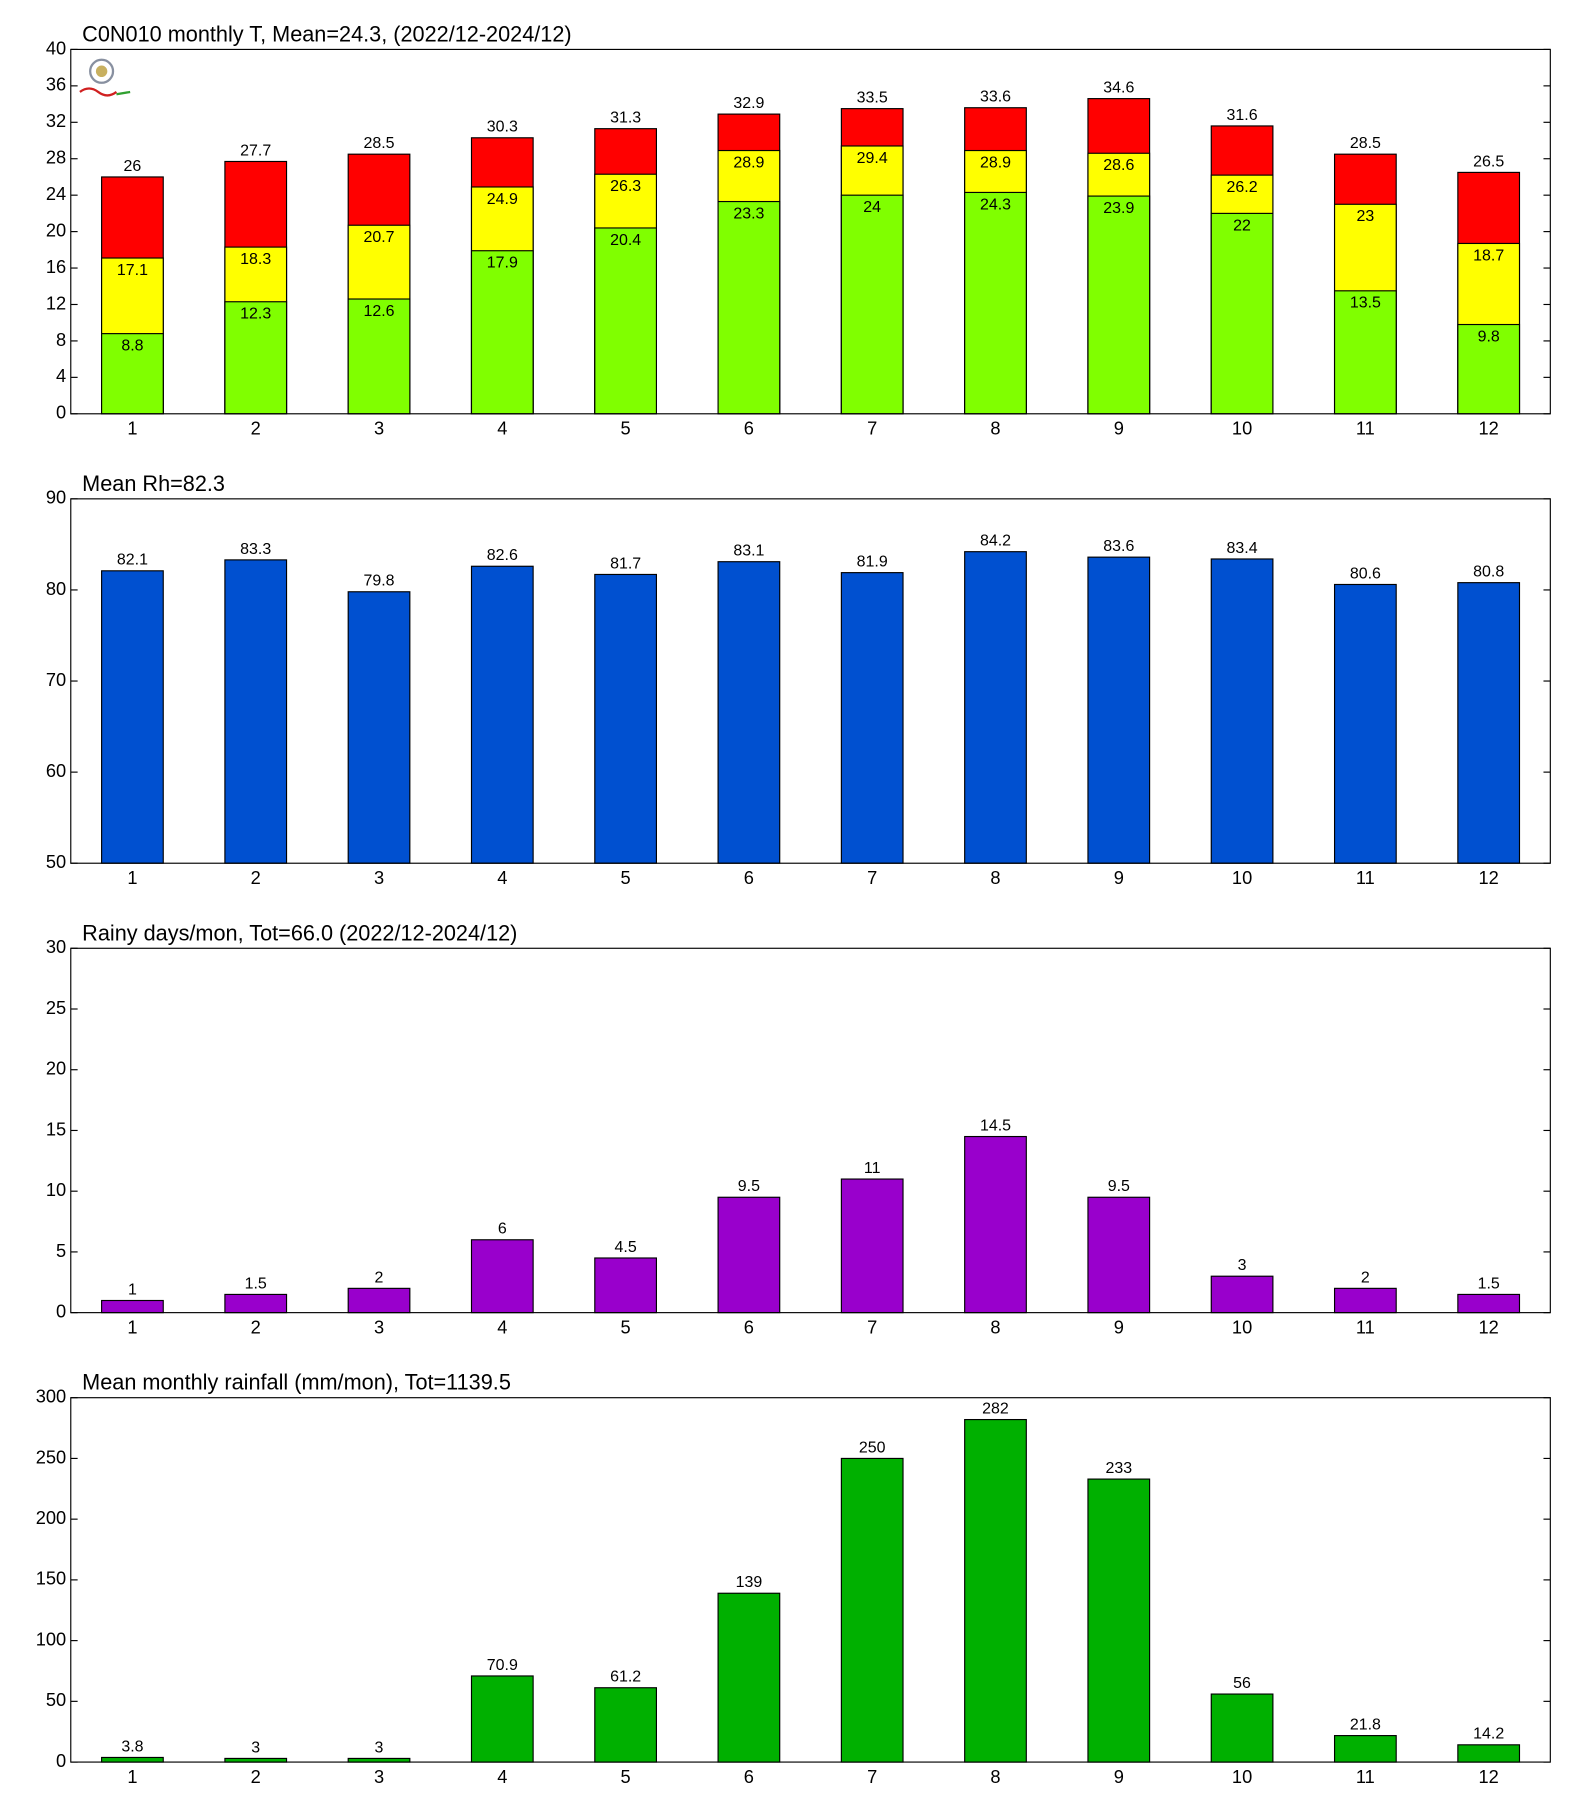 This screenshot has height=1800, width=1580. Describe the element at coordinates (56, 861) in the screenshot. I see `y-tick-label: 50` at that location.